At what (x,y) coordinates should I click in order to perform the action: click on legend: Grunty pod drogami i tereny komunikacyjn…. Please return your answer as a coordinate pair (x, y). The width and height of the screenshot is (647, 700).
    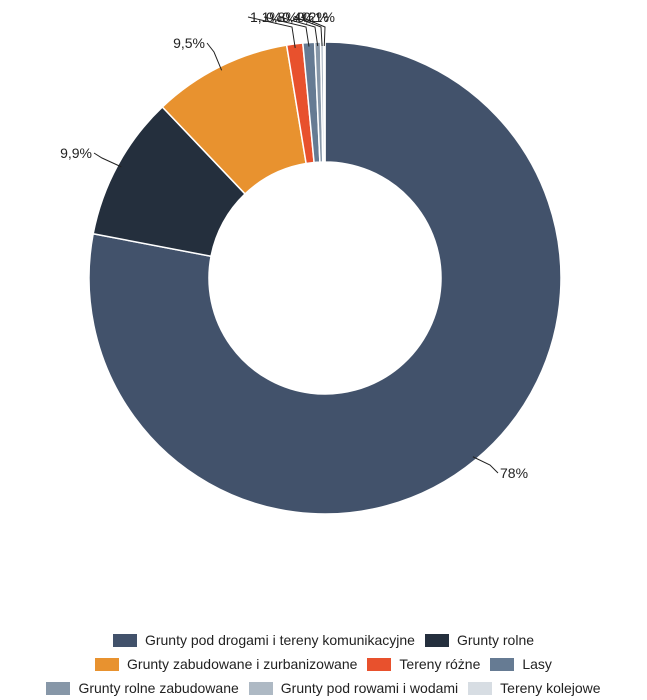
    Looking at the image, I should click on (323, 664).